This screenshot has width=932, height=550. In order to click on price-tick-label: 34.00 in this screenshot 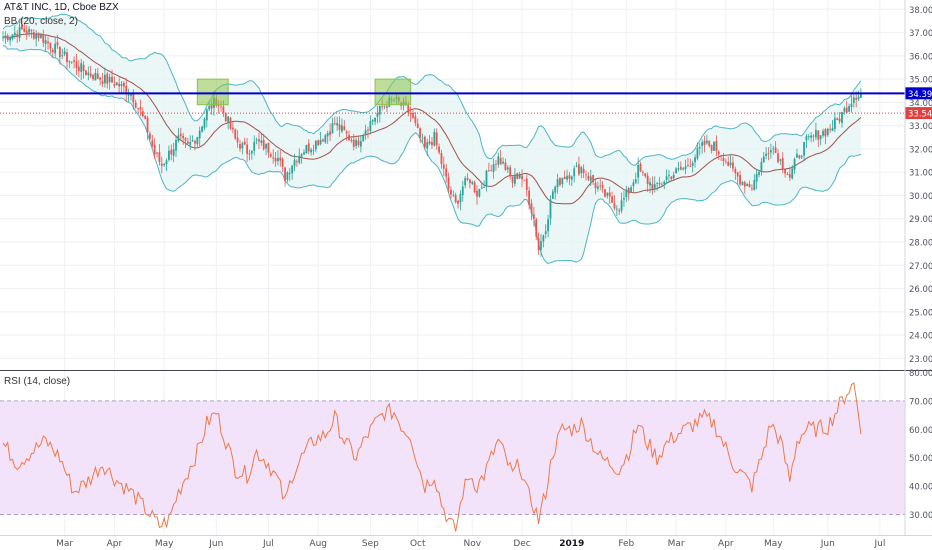, I will do `click(920, 104)`.